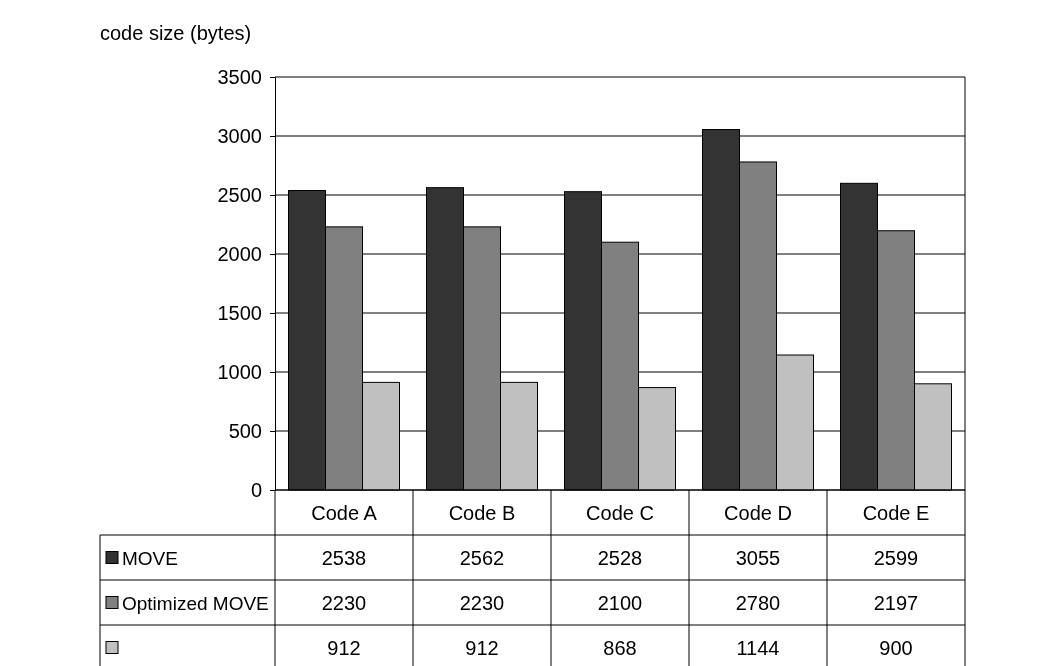  Describe the element at coordinates (245, 430) in the screenshot. I see `y-tick-label: 500` at that location.